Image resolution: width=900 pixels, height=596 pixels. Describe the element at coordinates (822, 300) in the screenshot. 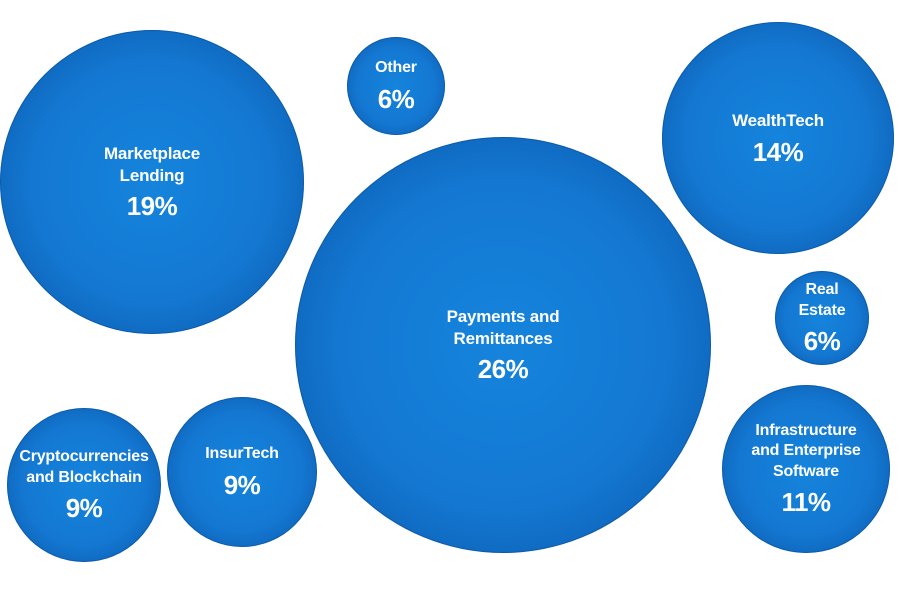

I see `bubble-label-real-estate: Real Estate` at that location.